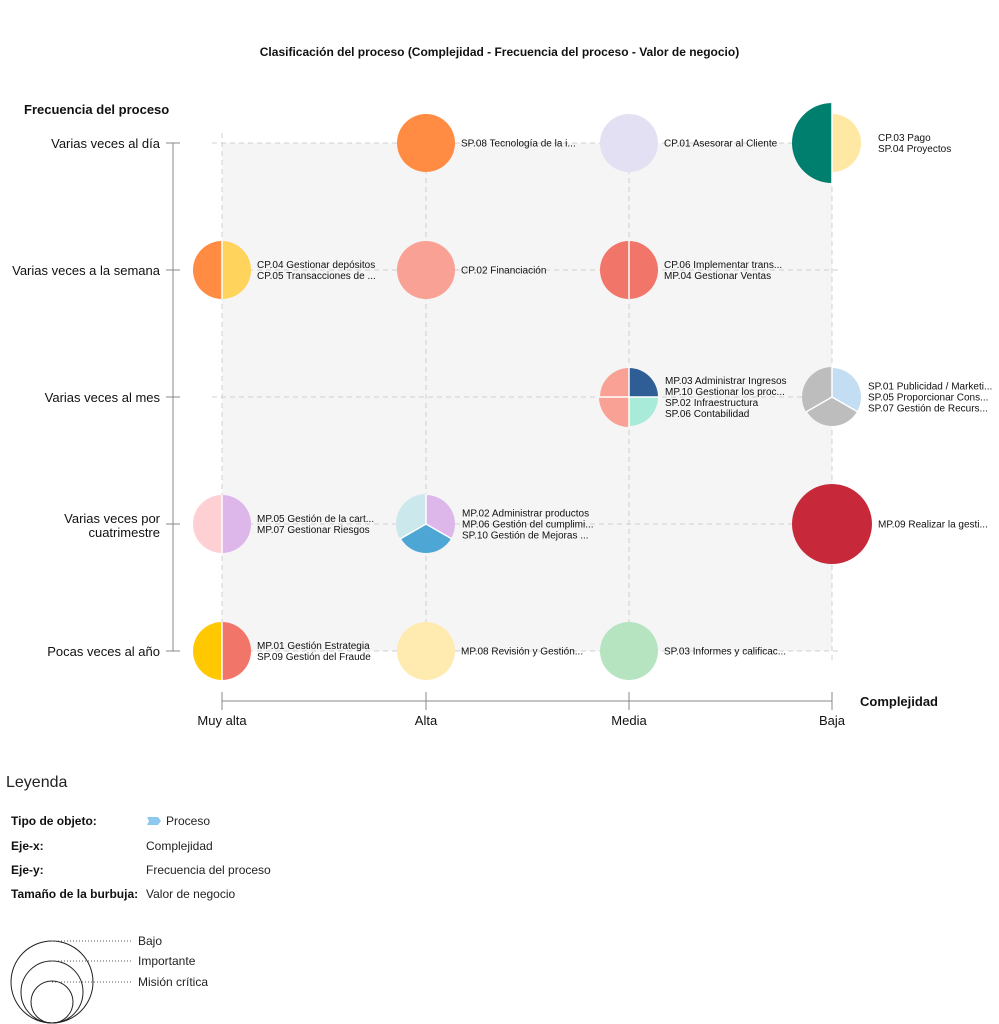  I want to click on legend-key: Tipo de objeto:, so click(54, 821).